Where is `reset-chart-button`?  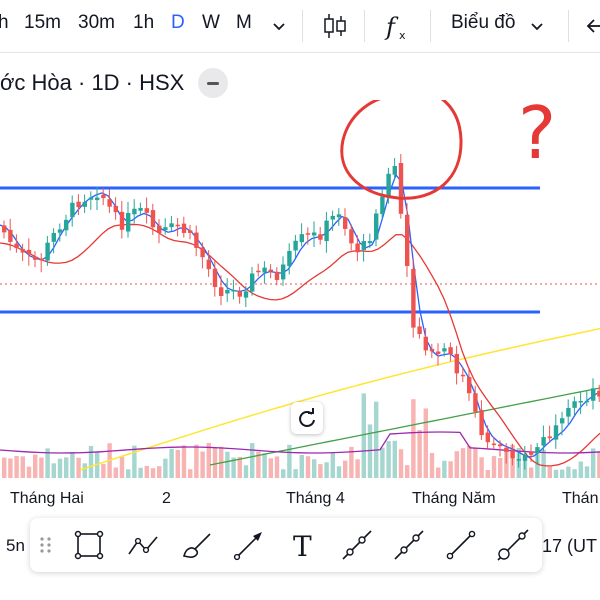 reset-chart-button is located at coordinates (307, 418).